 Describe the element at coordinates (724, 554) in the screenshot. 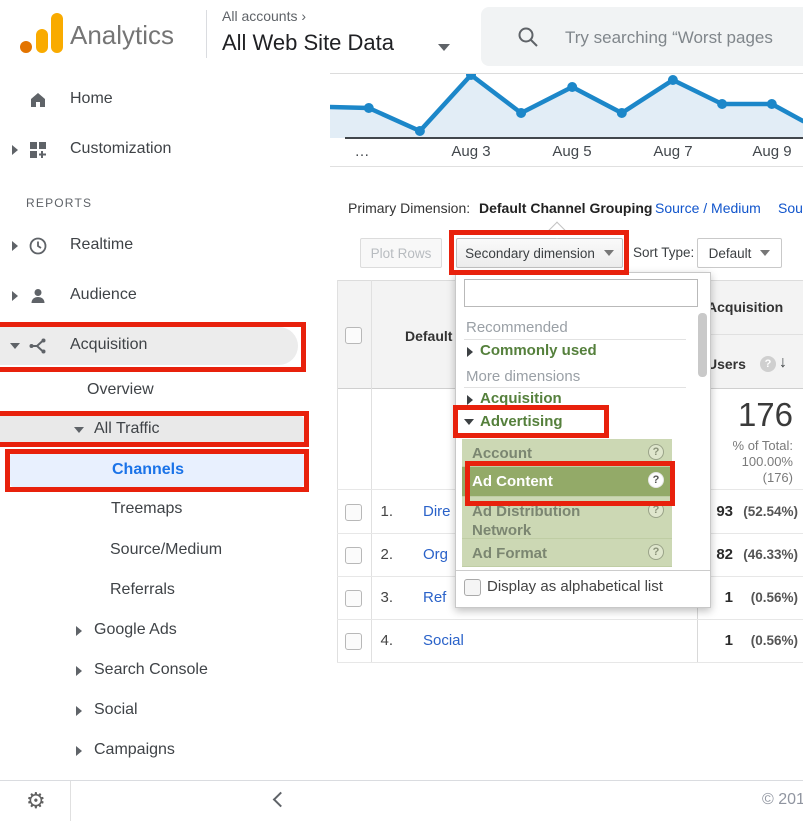

I see `users-value: 82` at that location.